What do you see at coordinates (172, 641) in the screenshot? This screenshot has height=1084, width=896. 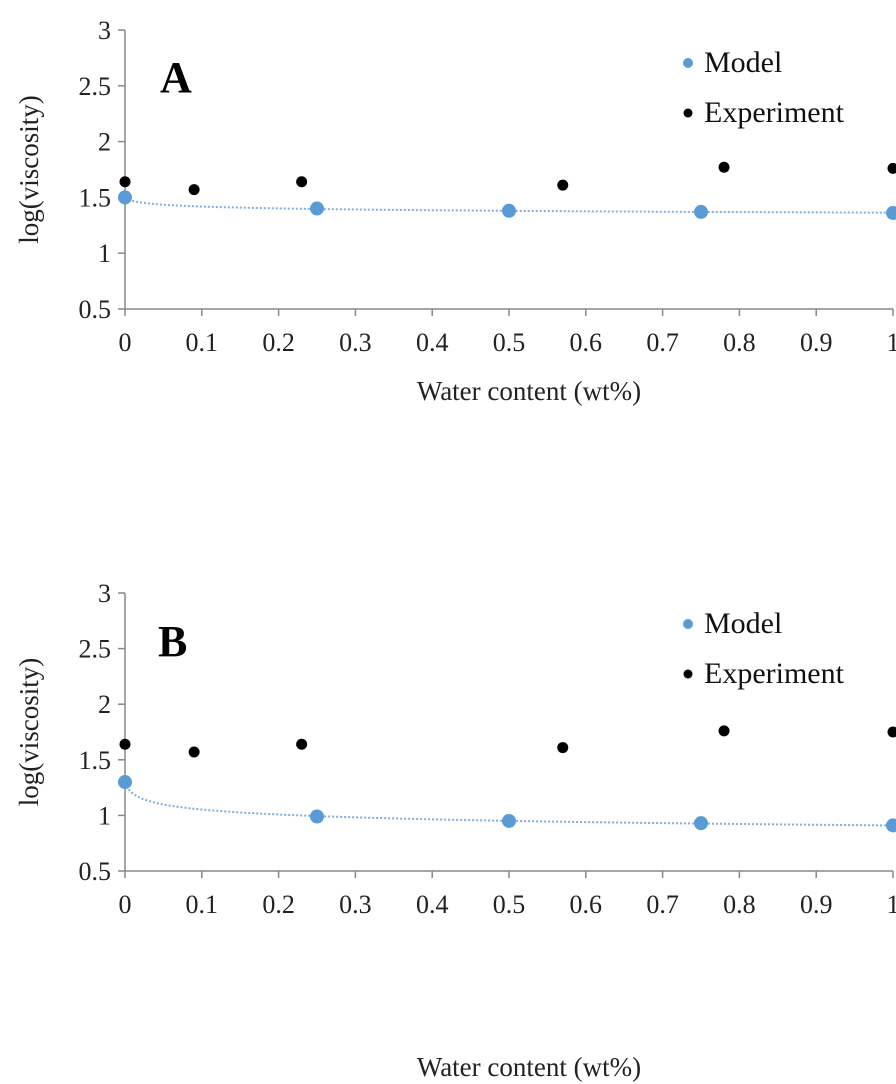 I see `panel-label: B` at bounding box center [172, 641].